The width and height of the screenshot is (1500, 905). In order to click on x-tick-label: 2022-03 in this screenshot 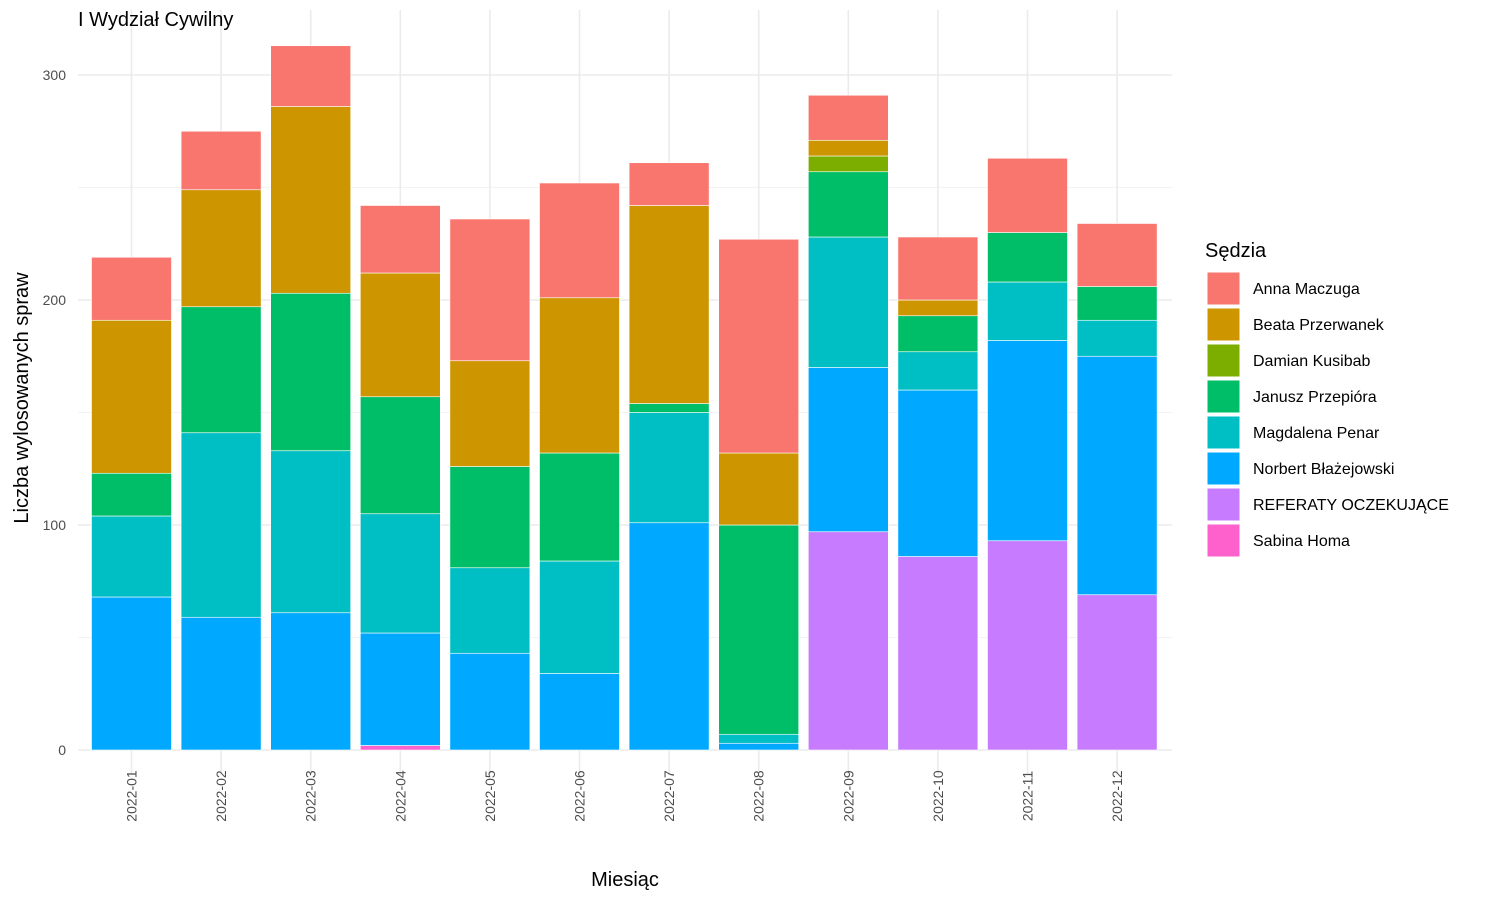, I will do `click(311, 796)`.